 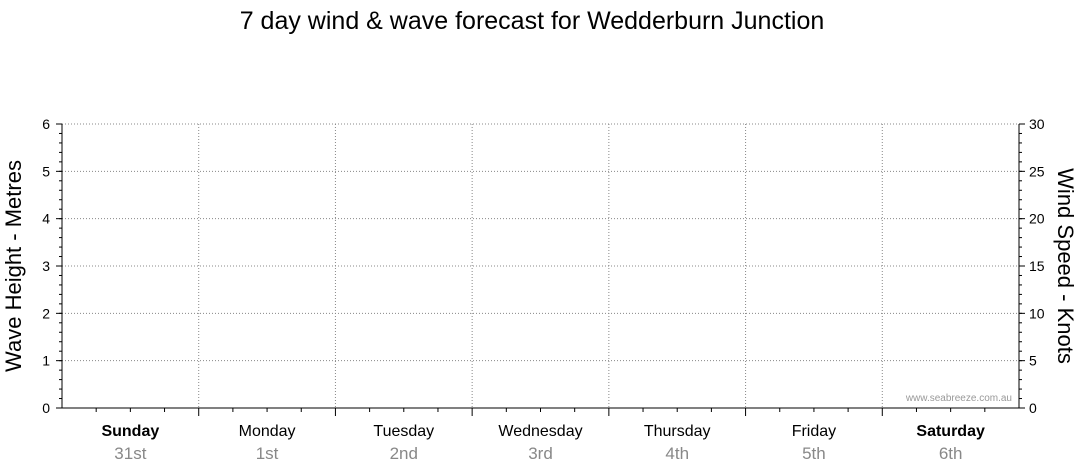 What do you see at coordinates (1037, 219) in the screenshot?
I see `right-tick-label: 20` at bounding box center [1037, 219].